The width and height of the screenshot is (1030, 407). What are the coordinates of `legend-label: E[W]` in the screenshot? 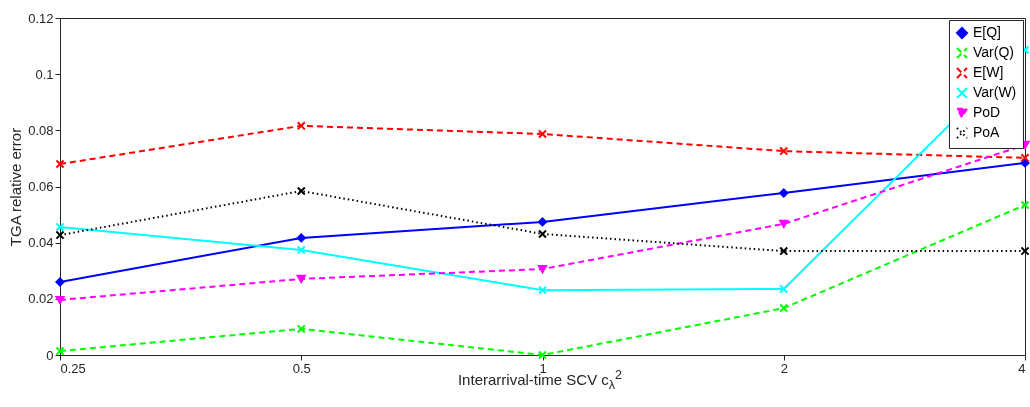 It's located at (988, 72).